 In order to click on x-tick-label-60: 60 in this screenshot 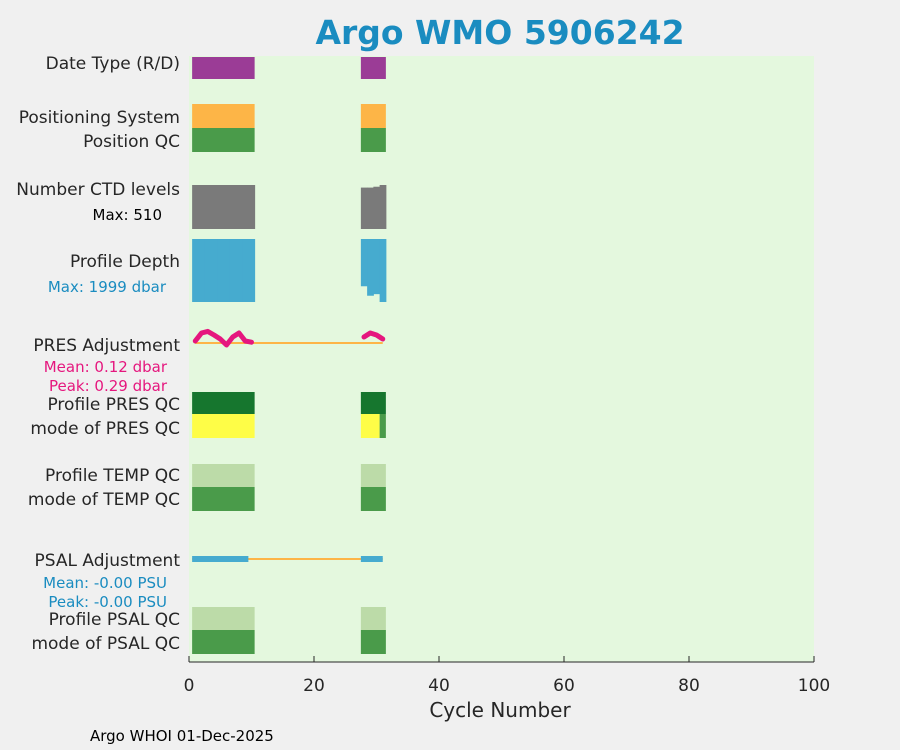, I will do `click(564, 686)`.